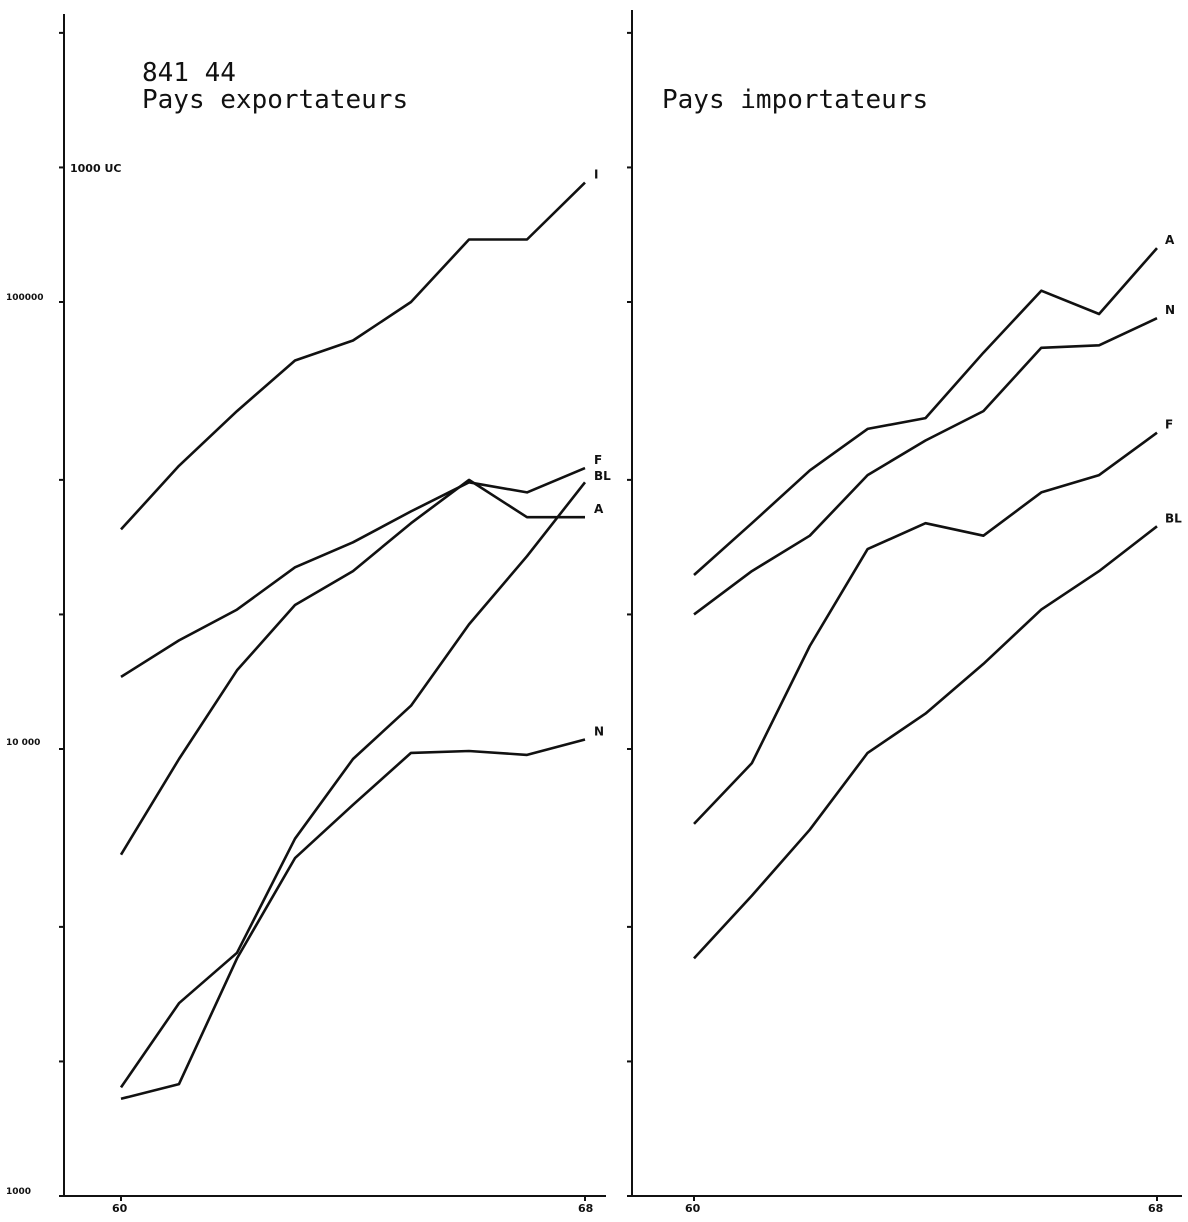 The height and width of the screenshot is (1222, 1188). I want to click on chart-code: 841 44, so click(189, 73).